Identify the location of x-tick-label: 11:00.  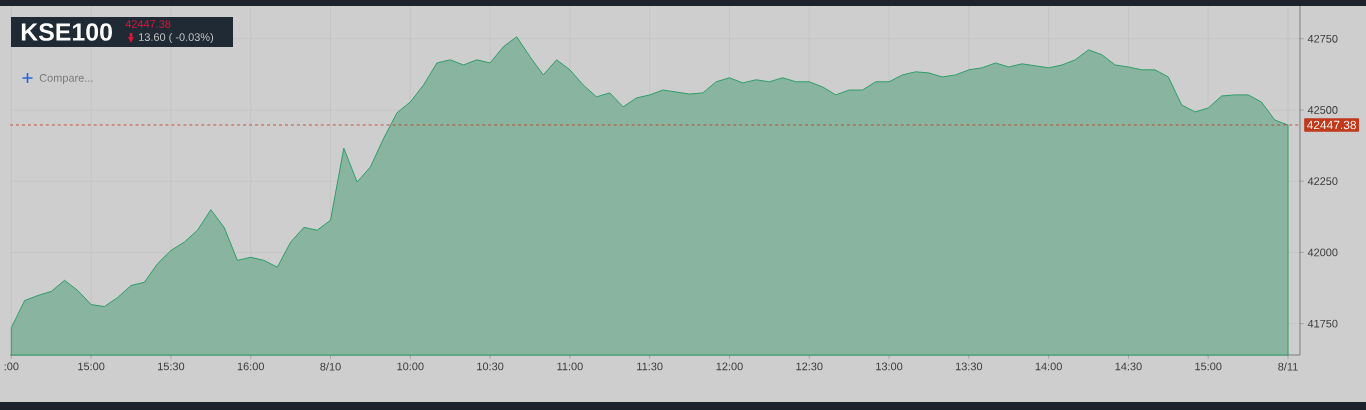
(570, 366).